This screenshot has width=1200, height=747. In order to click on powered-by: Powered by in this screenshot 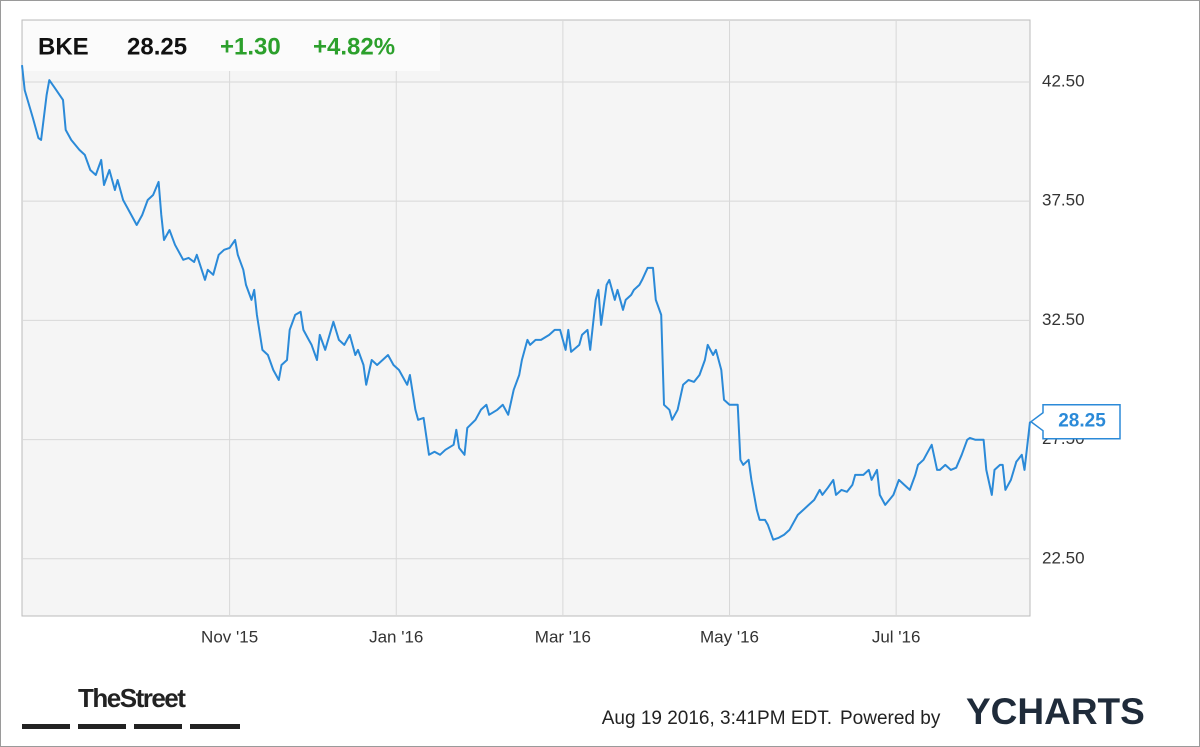, I will do `click(890, 718)`.